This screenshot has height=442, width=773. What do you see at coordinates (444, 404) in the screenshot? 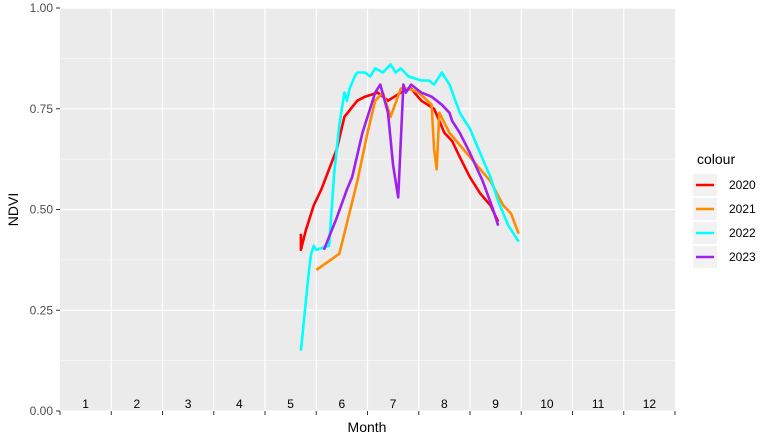
I see `month-label: 8` at bounding box center [444, 404].